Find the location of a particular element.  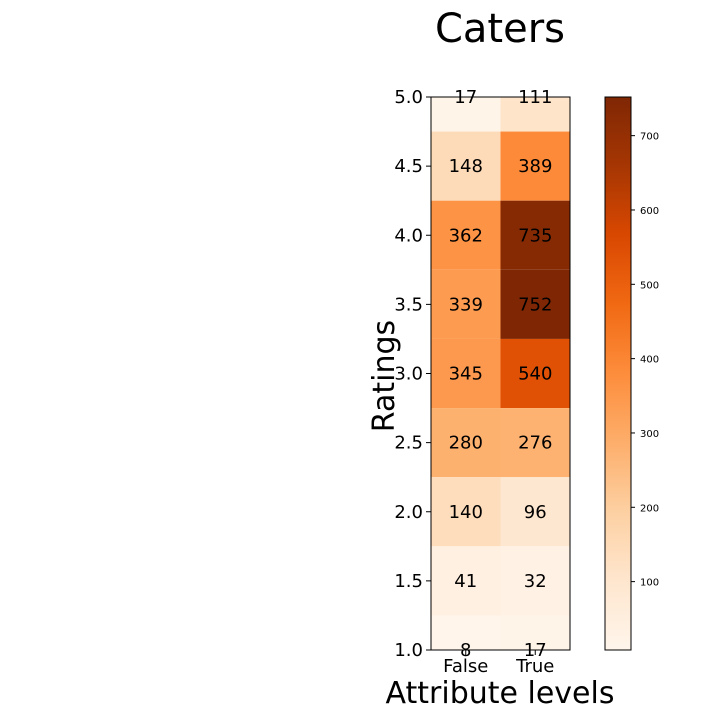

y-axis-ticks: 5.0 4.5 4.0 3.5 3.0 2.5 2.0 1.5 1.0 is located at coordinates (412, 374).